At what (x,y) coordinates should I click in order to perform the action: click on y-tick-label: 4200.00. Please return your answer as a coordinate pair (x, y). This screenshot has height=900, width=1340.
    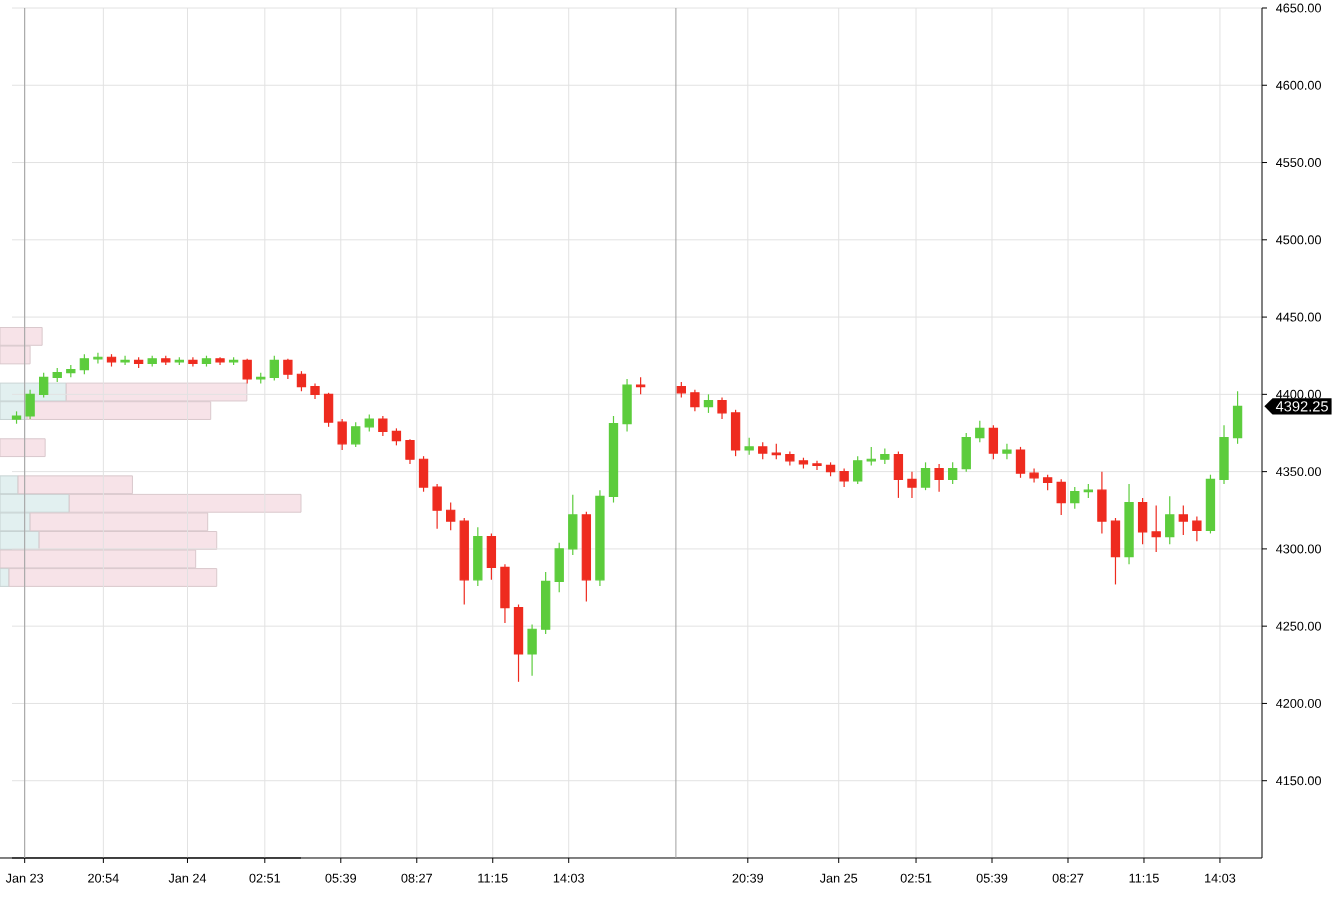
    Looking at the image, I should click on (1298, 703).